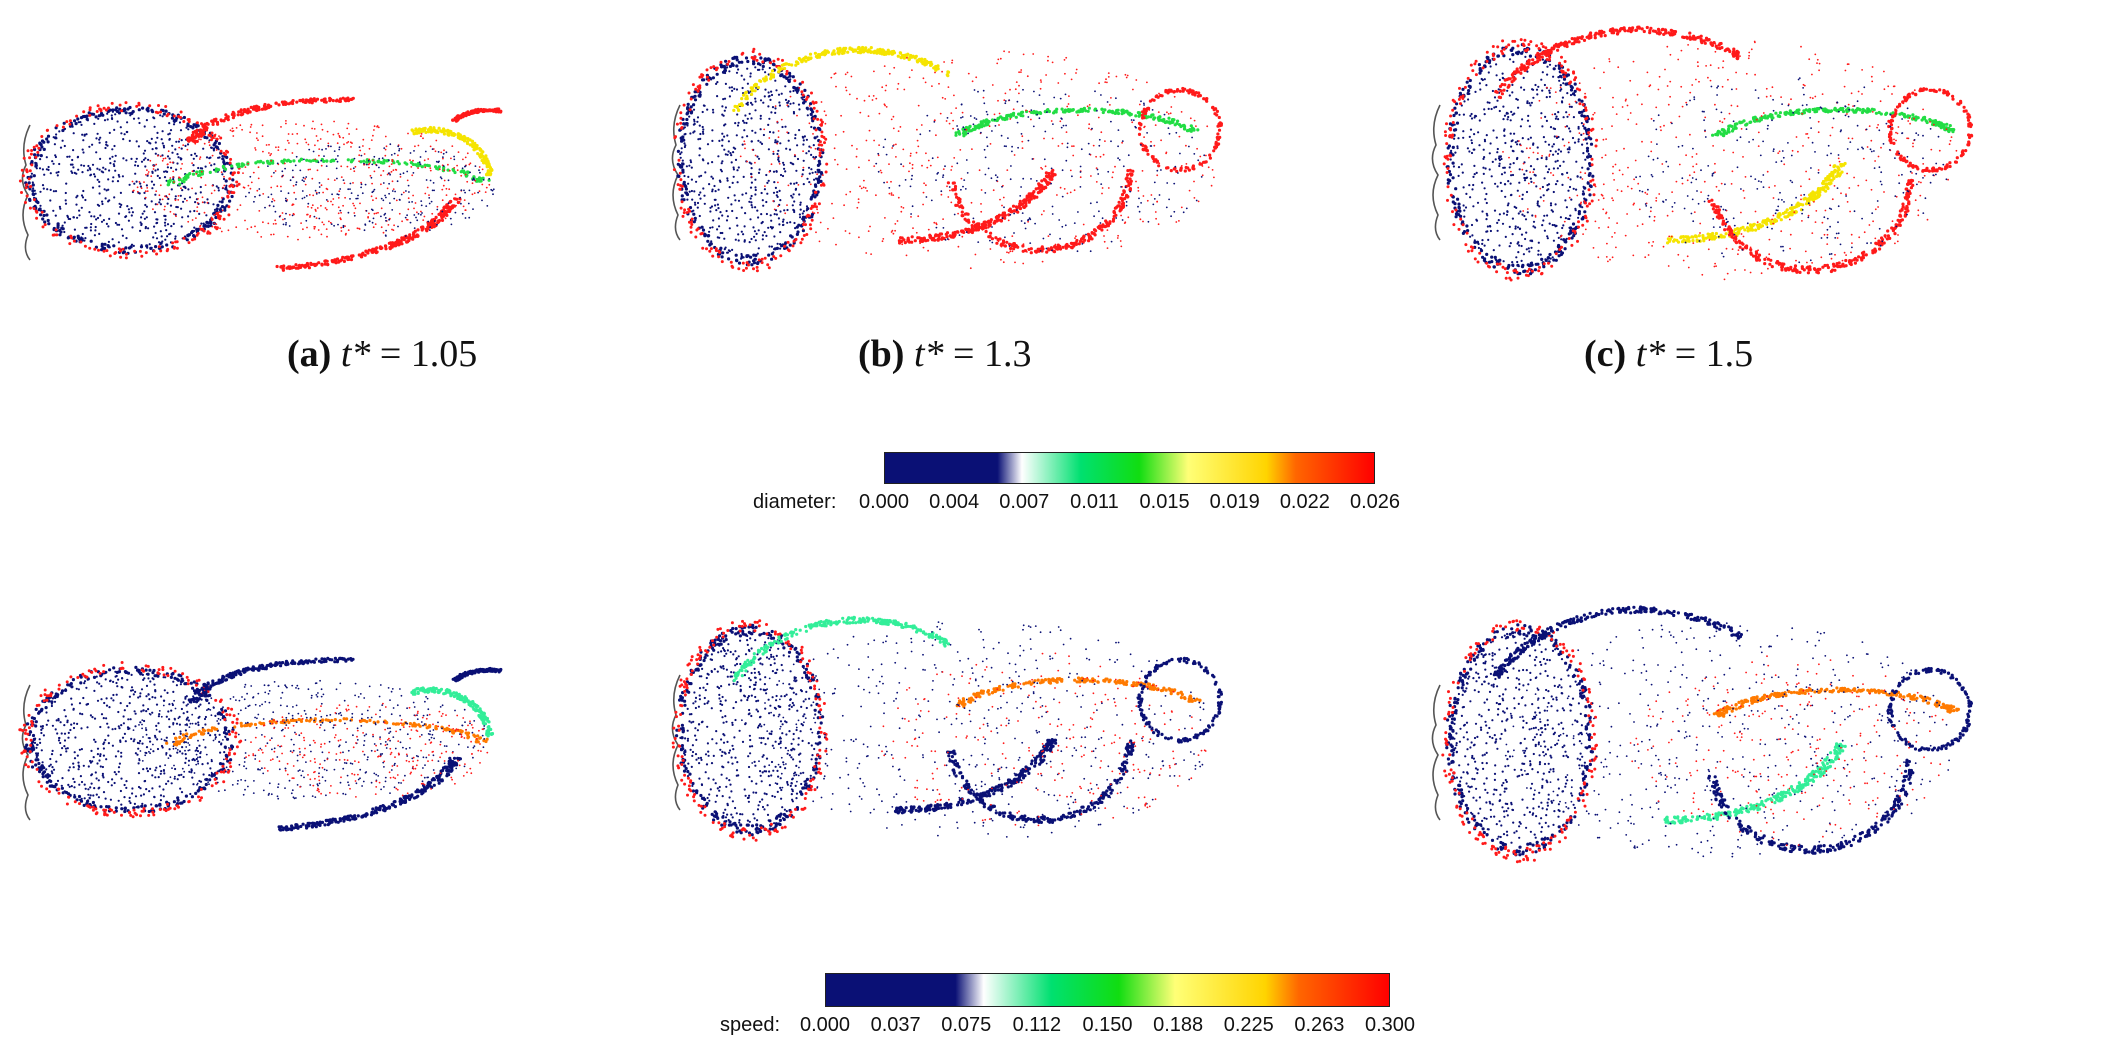  I want to click on caption-c: (c) t* = 1.5, so click(1668, 354).